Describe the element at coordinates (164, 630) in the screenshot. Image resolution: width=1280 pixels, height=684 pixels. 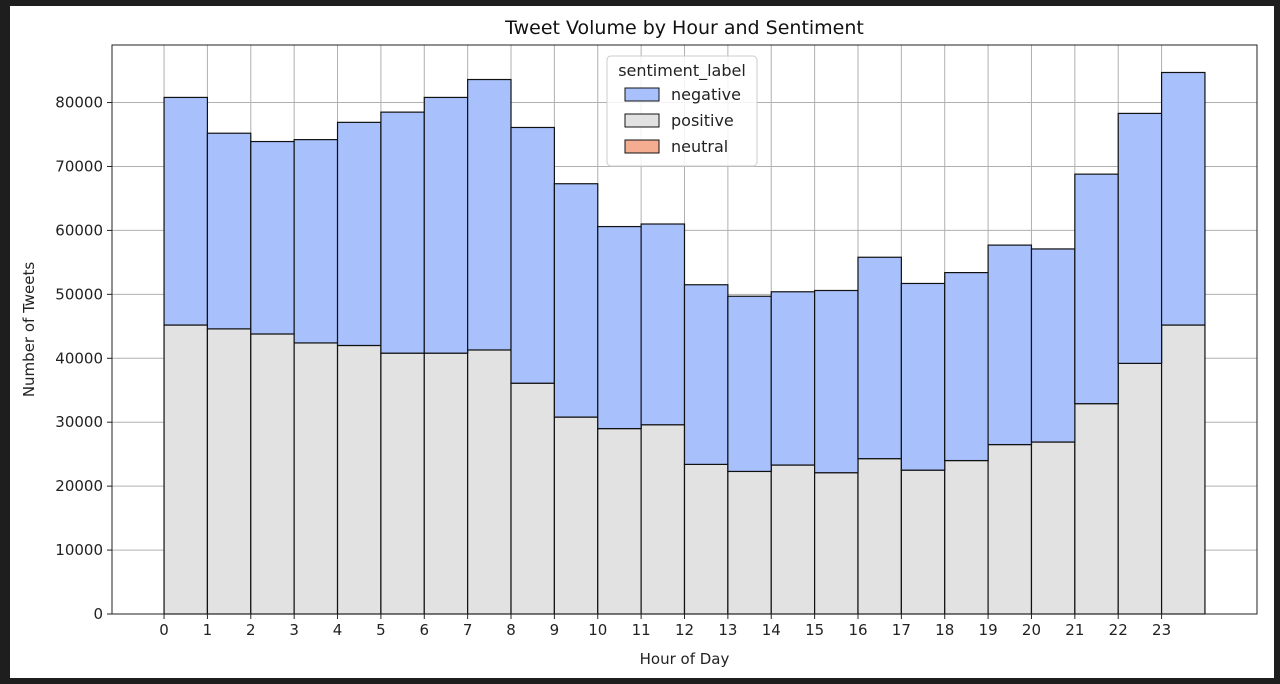
I see `x-tick-label: 0` at that location.